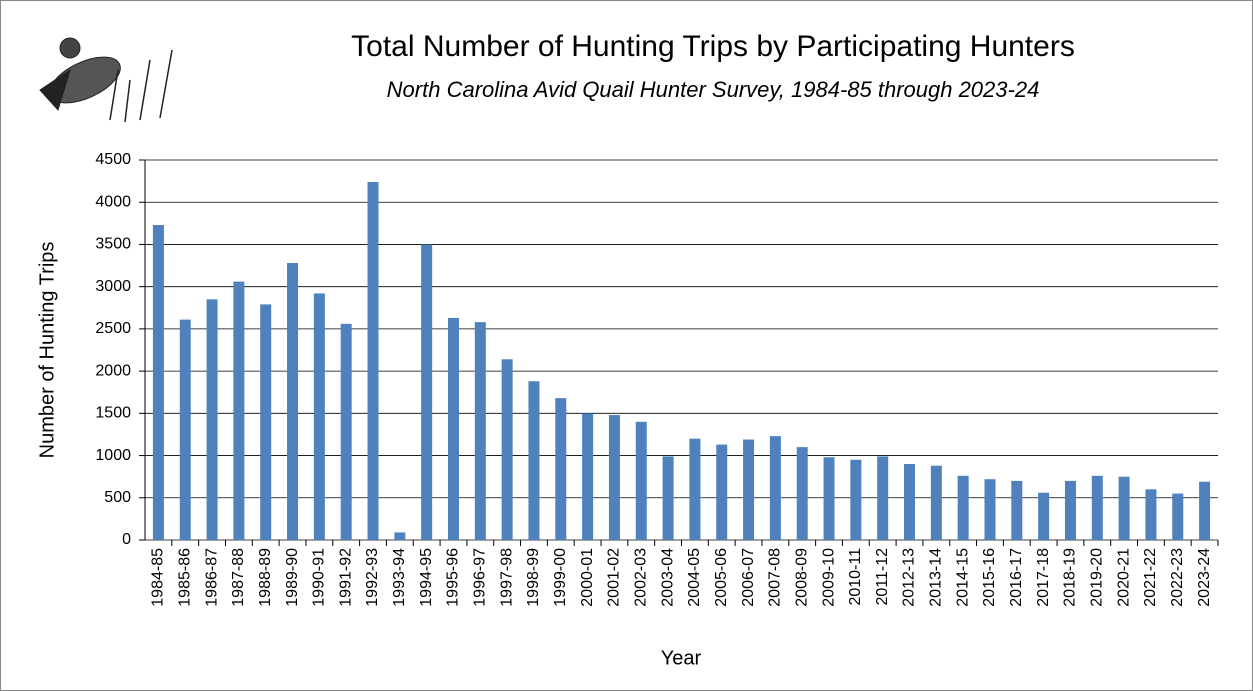 Image resolution: width=1253 pixels, height=691 pixels. What do you see at coordinates (47, 350) in the screenshot?
I see `y-axis-label: Number of Hunting Trips` at bounding box center [47, 350].